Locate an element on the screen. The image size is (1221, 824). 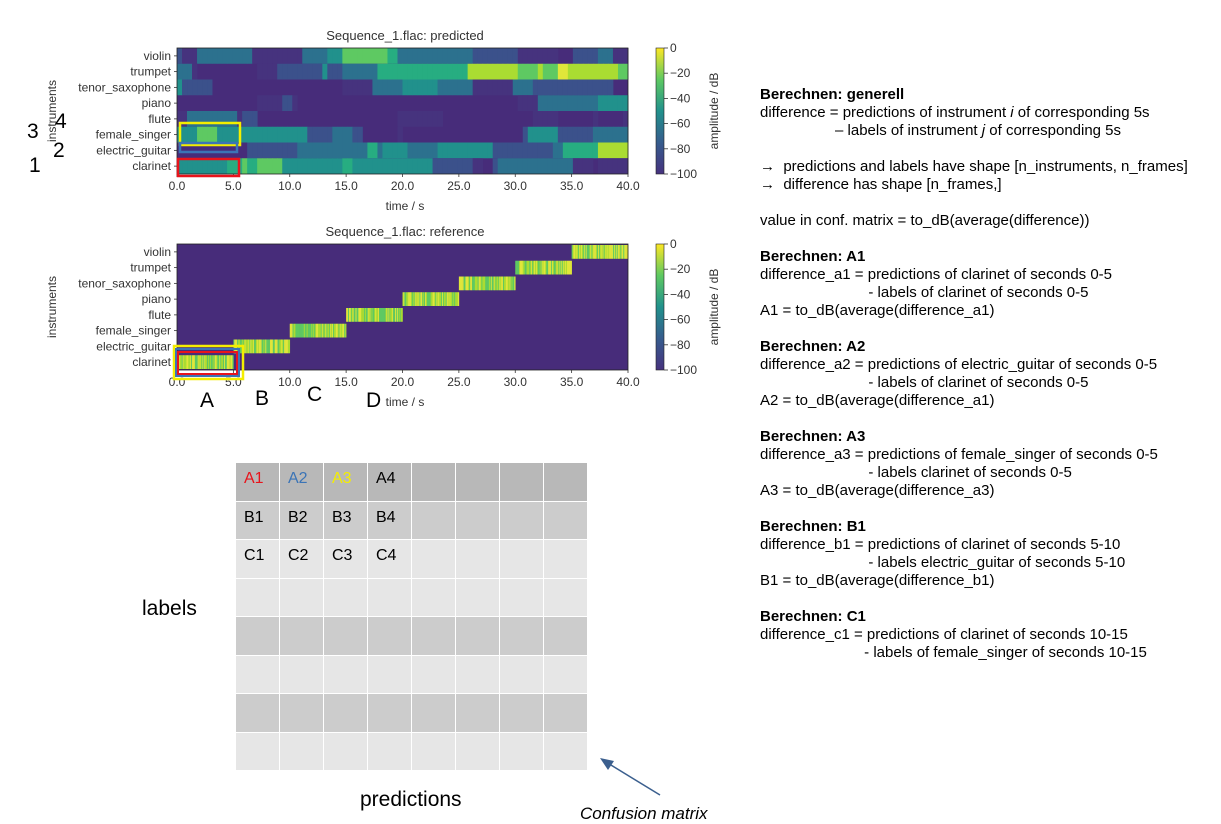
reference-red-box is located at coordinates (207, 363).